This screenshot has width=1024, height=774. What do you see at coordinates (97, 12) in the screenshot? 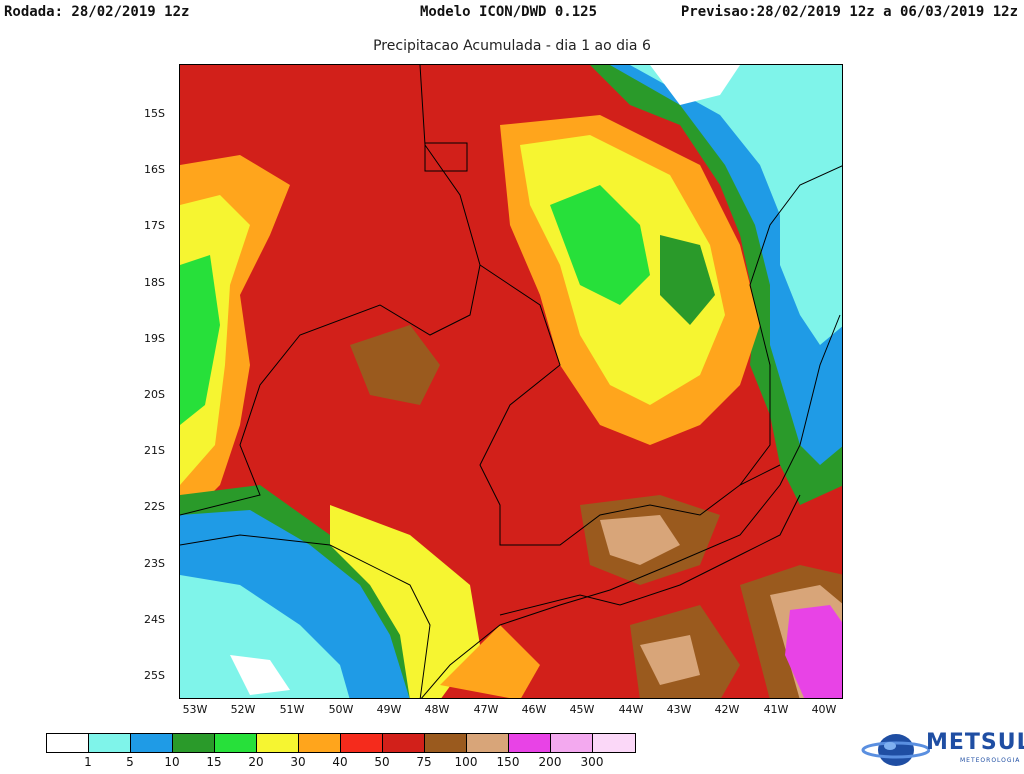
I see `run-time-label: Rodada: 28/02/2019 12z` at bounding box center [97, 12].